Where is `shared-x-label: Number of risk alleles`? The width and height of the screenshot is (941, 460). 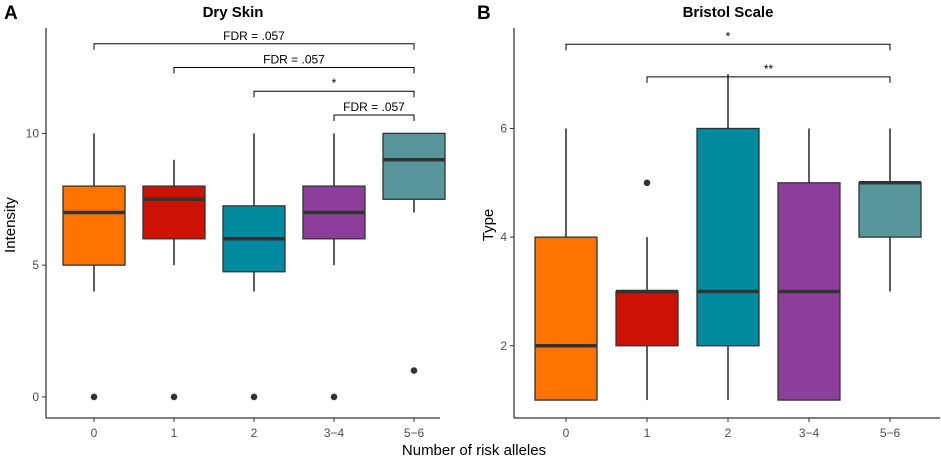 shared-x-label: Number of risk alleles is located at coordinates (474, 450).